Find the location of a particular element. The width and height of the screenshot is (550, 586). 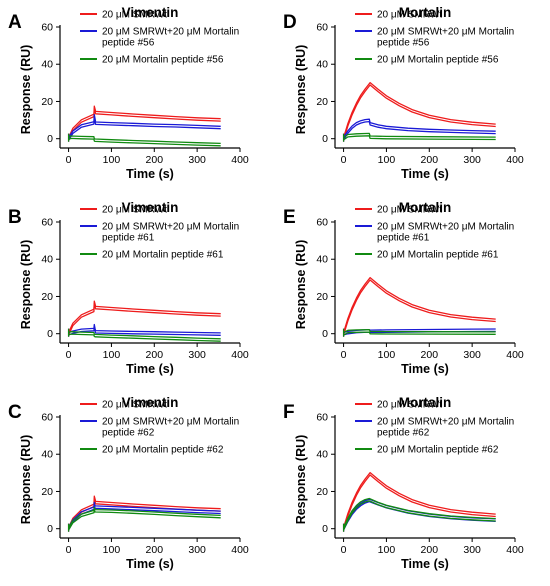

legend-entry: 20 μM SMRWt+20 μM Mortalin peptide #61 is located at coordinates (445, 233).